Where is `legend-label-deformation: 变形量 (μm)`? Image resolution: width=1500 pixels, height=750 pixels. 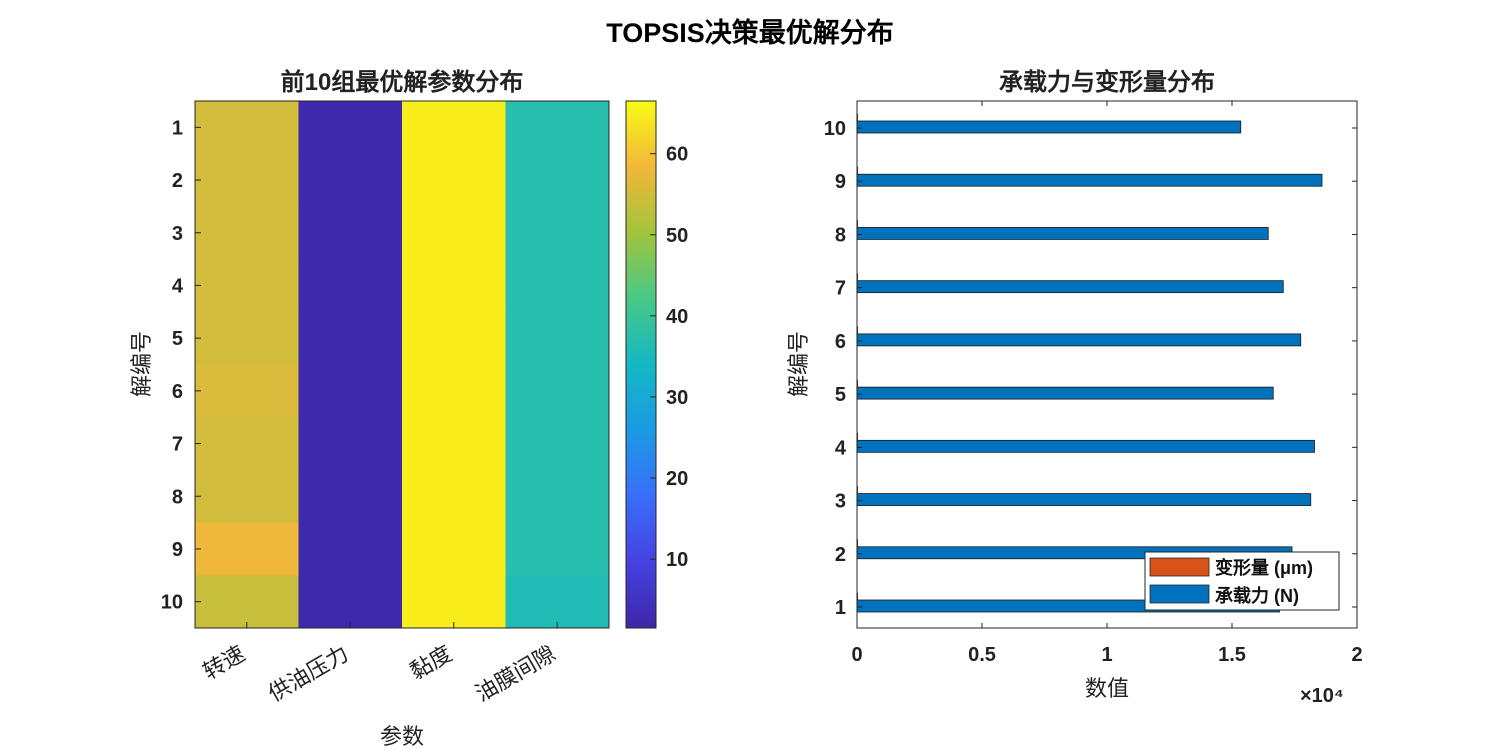 legend-label-deformation: 变形量 (μm) is located at coordinates (1264, 567).